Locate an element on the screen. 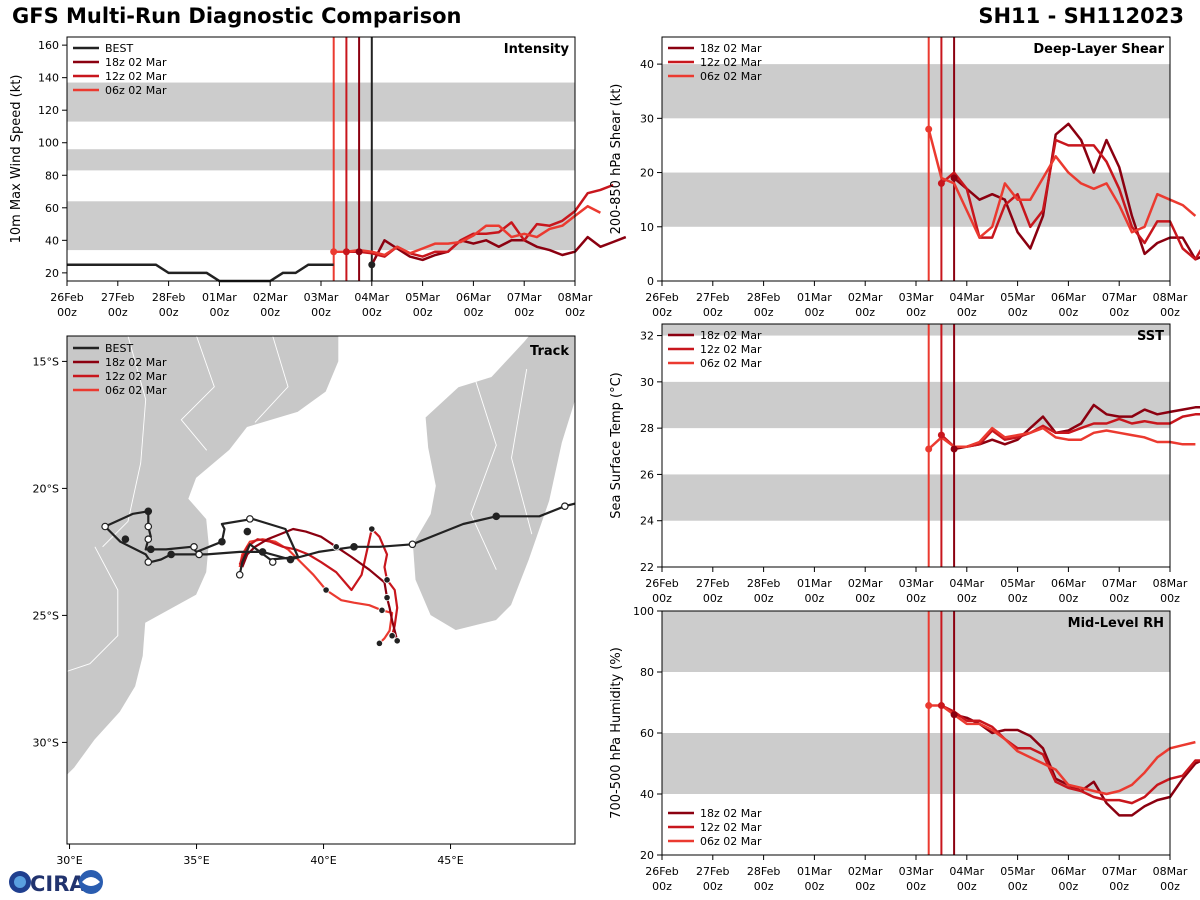  intensity-init-marker is located at coordinates (359, 252).